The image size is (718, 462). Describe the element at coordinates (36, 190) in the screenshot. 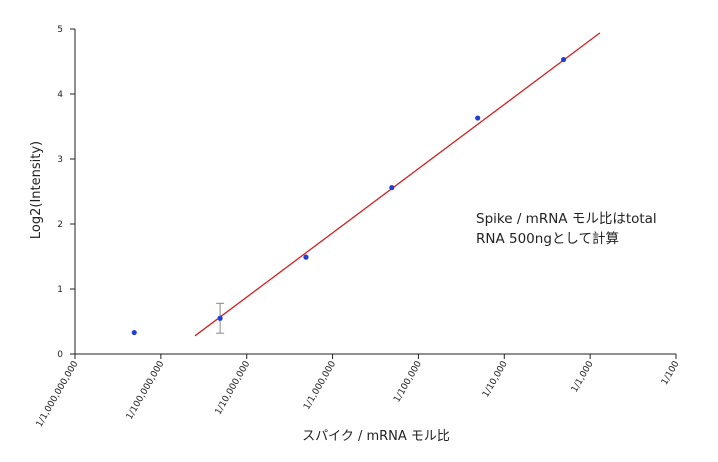

I see `y-axis-label: Log2(Intensity)` at that location.